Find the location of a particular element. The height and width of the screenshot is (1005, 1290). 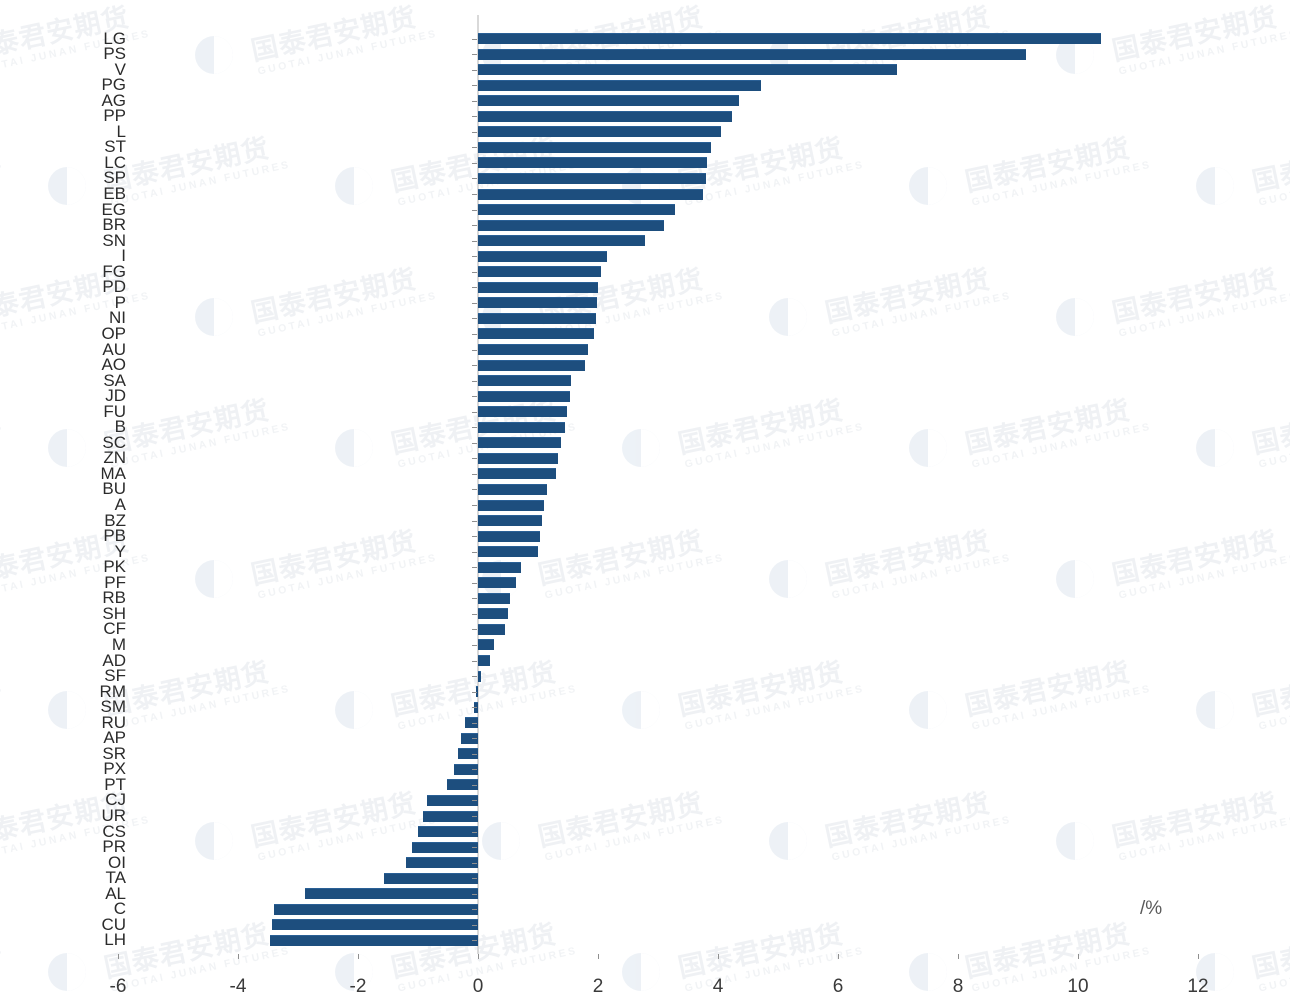

y-axis-label-lc: LC is located at coordinates (115, 162).